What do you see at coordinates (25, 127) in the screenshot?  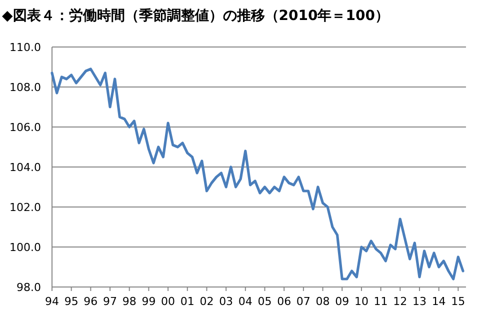 I see `y-tick-label: 106.0` at bounding box center [25, 127].